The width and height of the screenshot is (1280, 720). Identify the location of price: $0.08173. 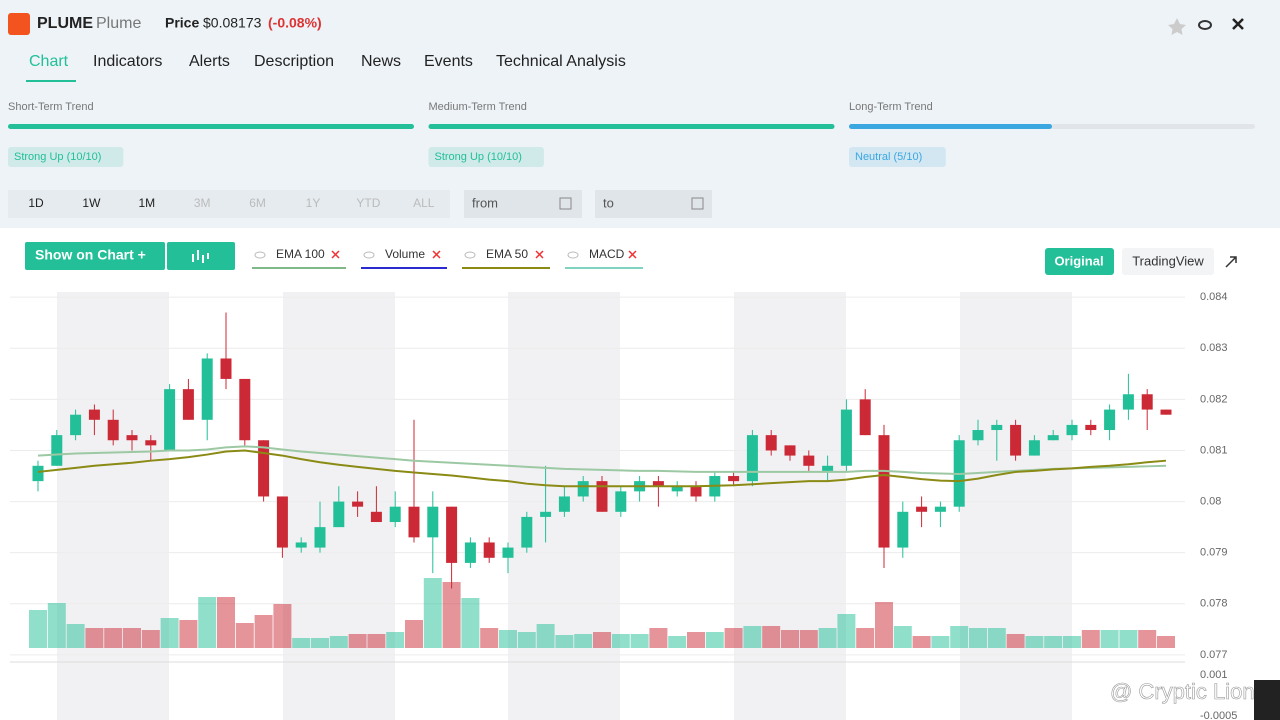
(232, 23).